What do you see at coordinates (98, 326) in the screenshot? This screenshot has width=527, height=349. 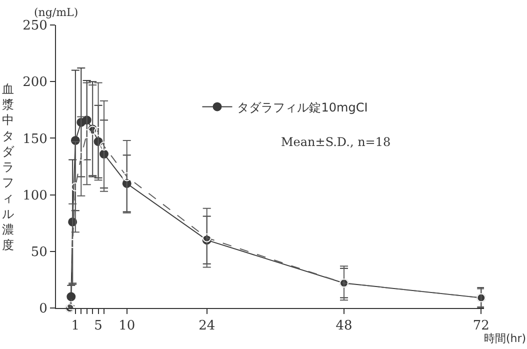 I see `x-tick-label: 5` at bounding box center [98, 326].